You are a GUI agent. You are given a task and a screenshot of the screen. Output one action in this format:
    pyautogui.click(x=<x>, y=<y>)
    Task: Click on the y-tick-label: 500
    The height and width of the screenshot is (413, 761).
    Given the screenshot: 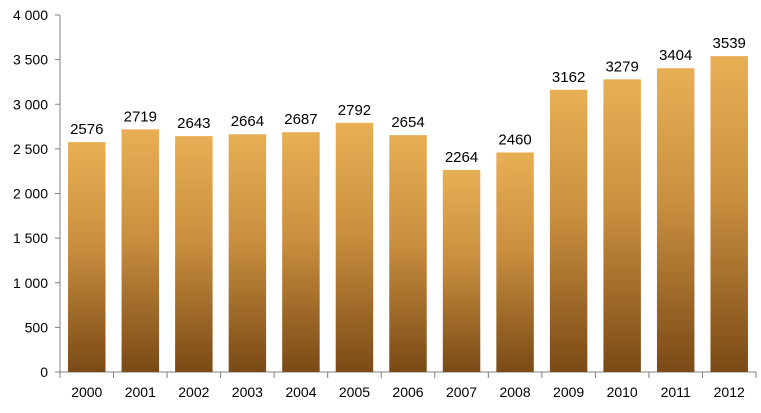 What is the action you would take?
    pyautogui.click(x=37, y=327)
    